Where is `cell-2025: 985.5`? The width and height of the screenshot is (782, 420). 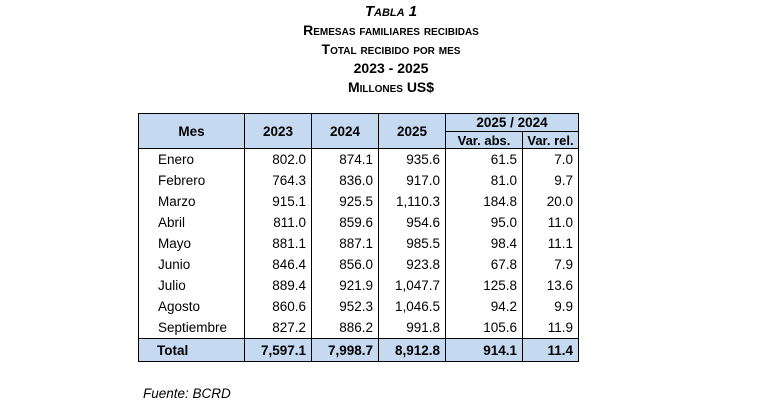 cell-2025: 985.5 is located at coordinates (412, 243).